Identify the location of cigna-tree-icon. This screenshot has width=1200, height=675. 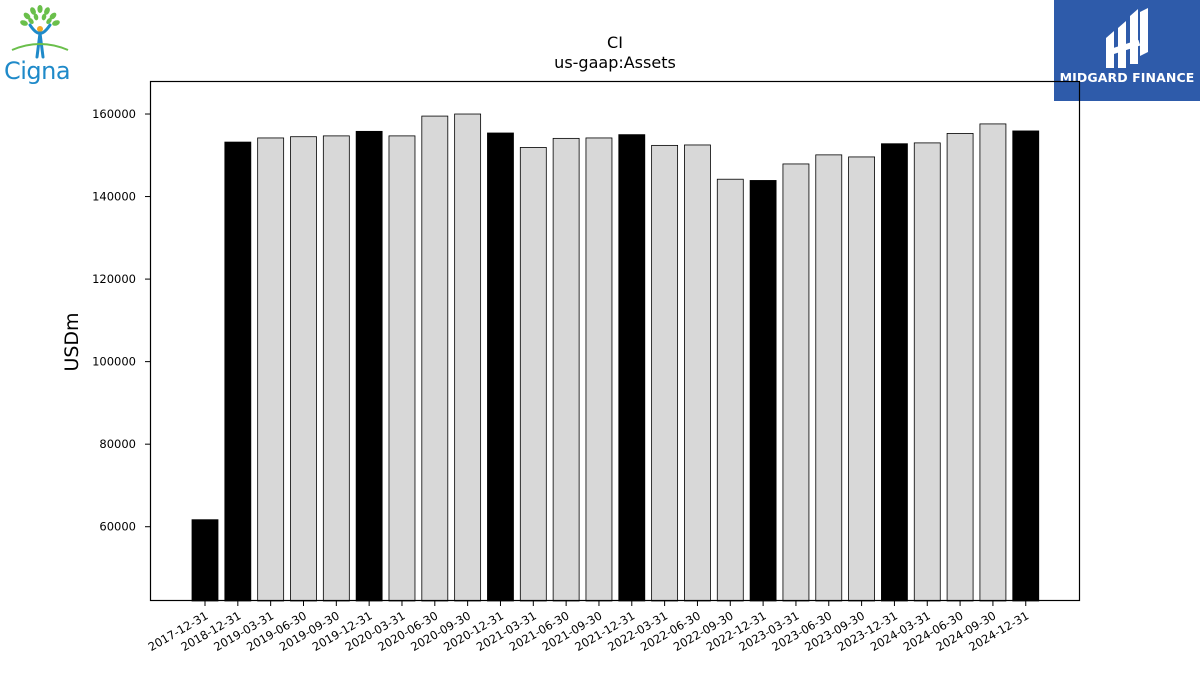
(40, 32).